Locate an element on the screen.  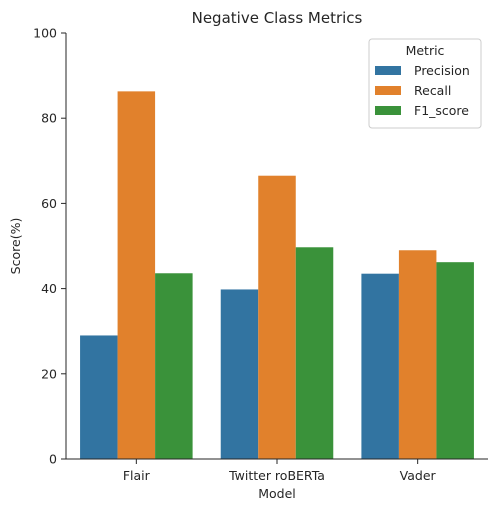
legend-swatch-f1-score is located at coordinates (388, 110).